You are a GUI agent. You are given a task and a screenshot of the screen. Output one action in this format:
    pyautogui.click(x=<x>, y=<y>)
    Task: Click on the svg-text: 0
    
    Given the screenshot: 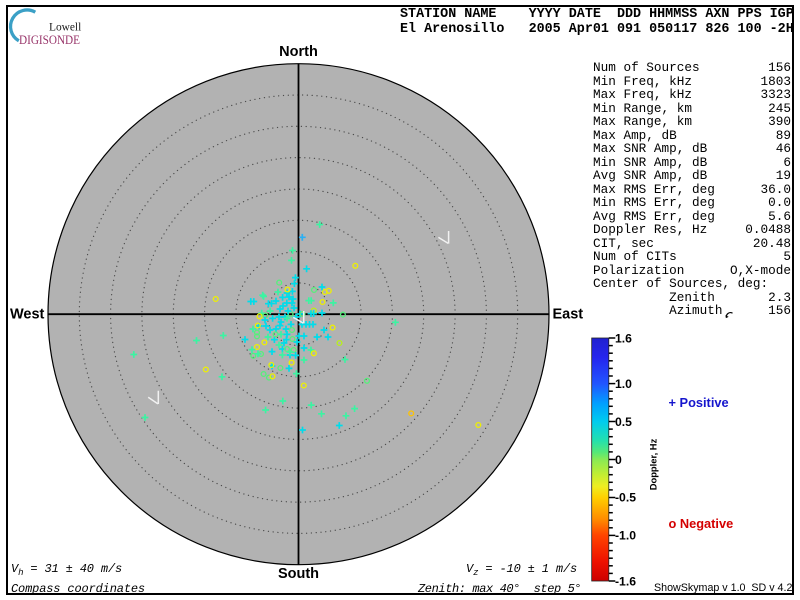 What is the action you would take?
    pyautogui.click(x=618, y=460)
    